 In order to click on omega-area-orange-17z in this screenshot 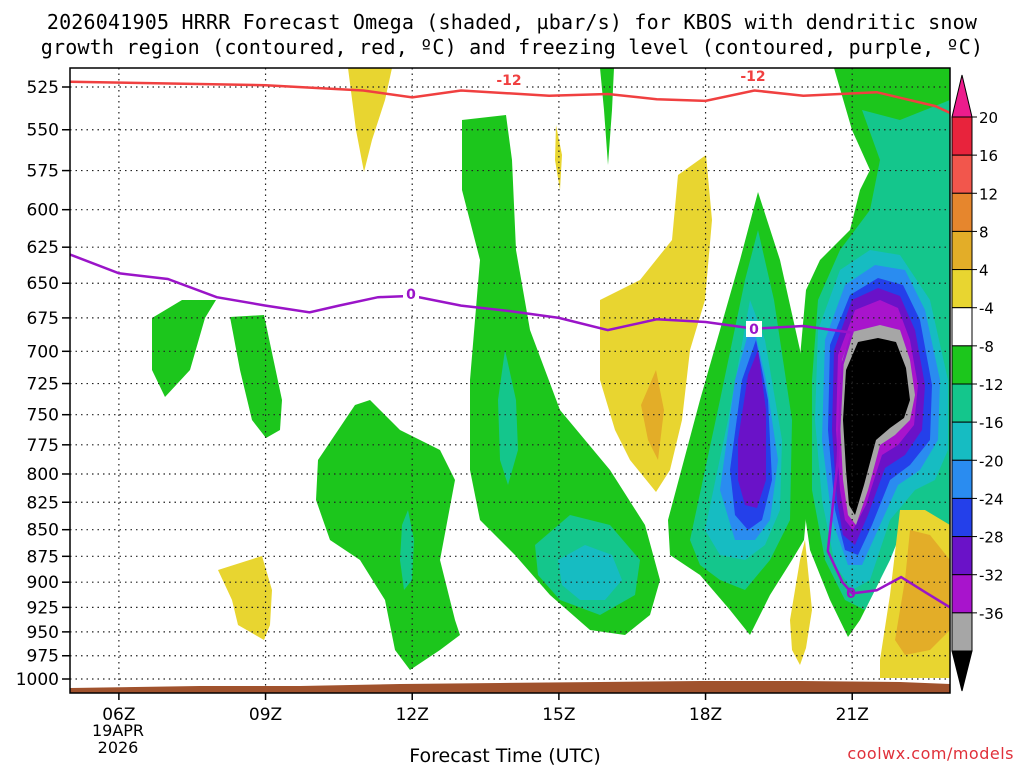, I will do `click(652, 415)`.